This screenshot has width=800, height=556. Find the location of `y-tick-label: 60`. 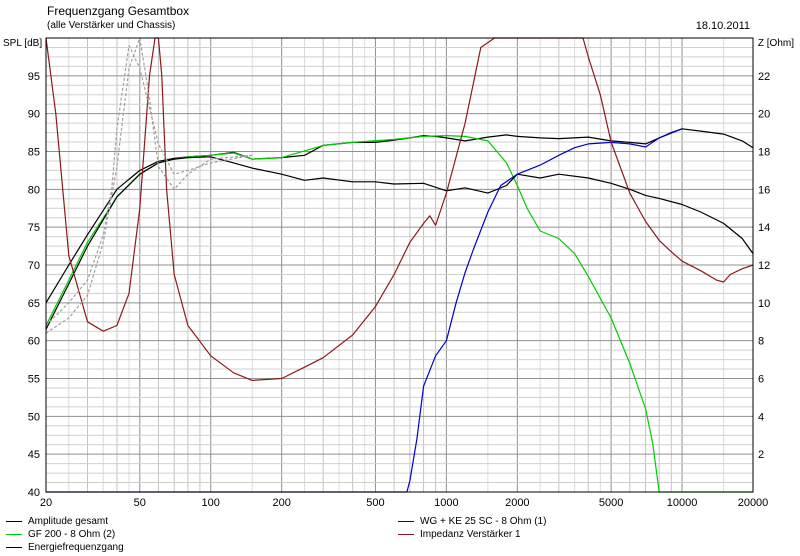

y-tick-label: 60 is located at coordinates (34, 342).